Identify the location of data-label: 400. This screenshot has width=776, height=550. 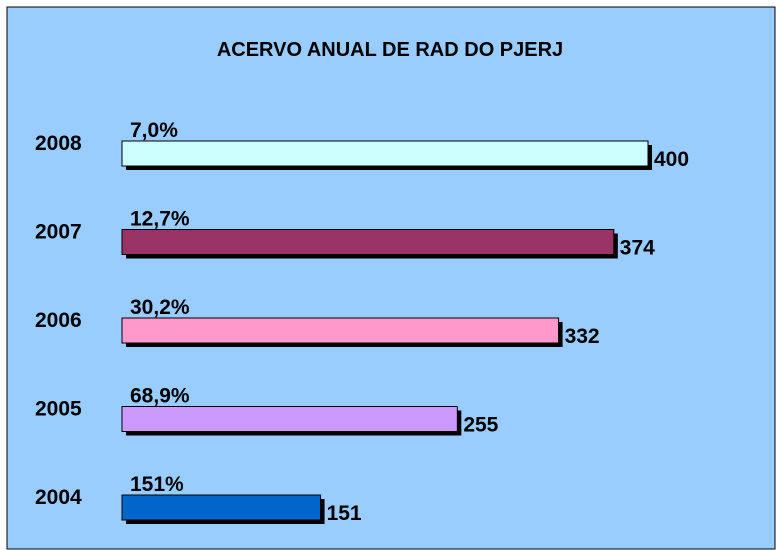
(671, 159).